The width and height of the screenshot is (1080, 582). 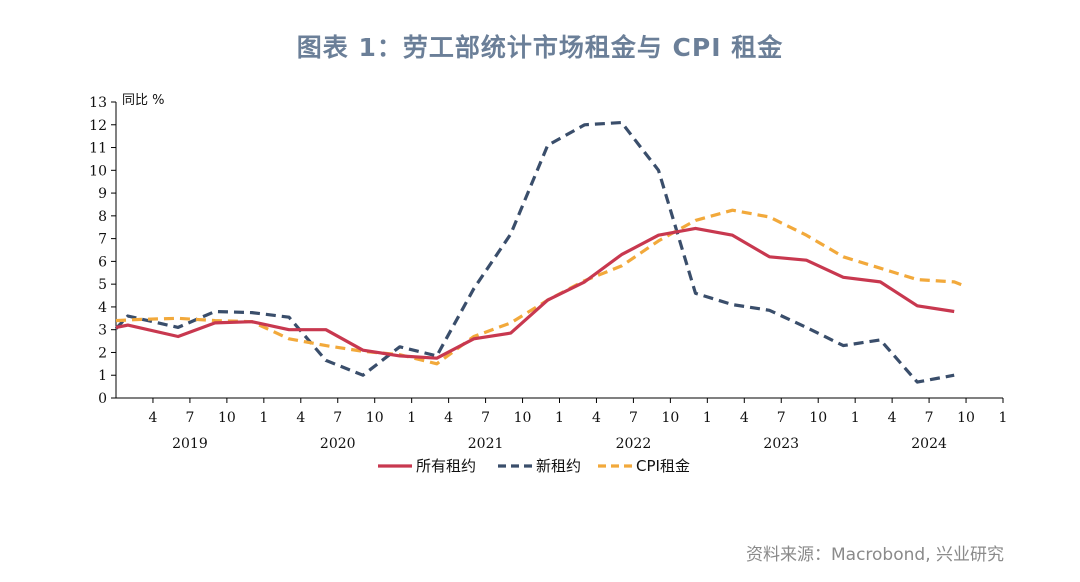 What do you see at coordinates (102, 399) in the screenshot?
I see `y-tick-label: 0` at bounding box center [102, 399].